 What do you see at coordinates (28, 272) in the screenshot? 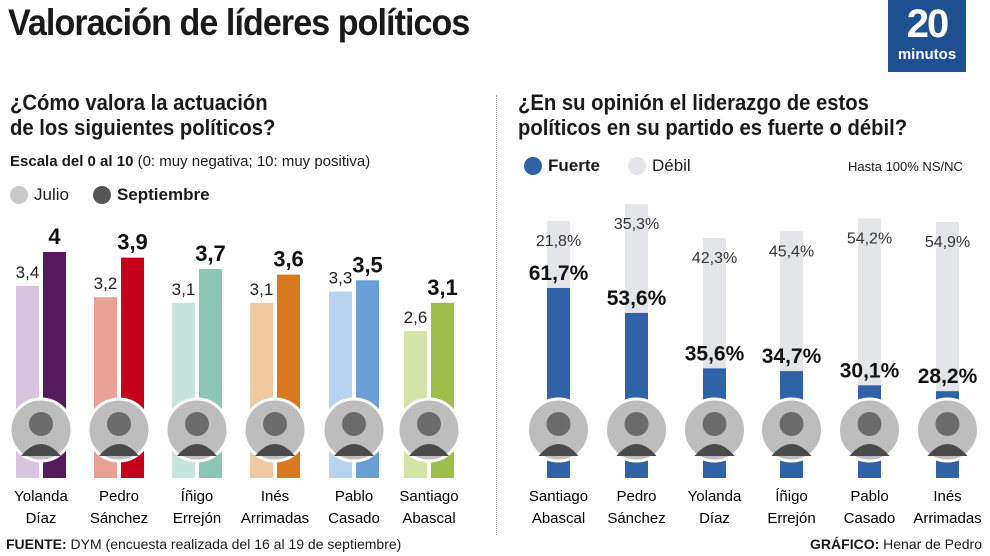
I see `label-julio: 3,4` at bounding box center [28, 272].